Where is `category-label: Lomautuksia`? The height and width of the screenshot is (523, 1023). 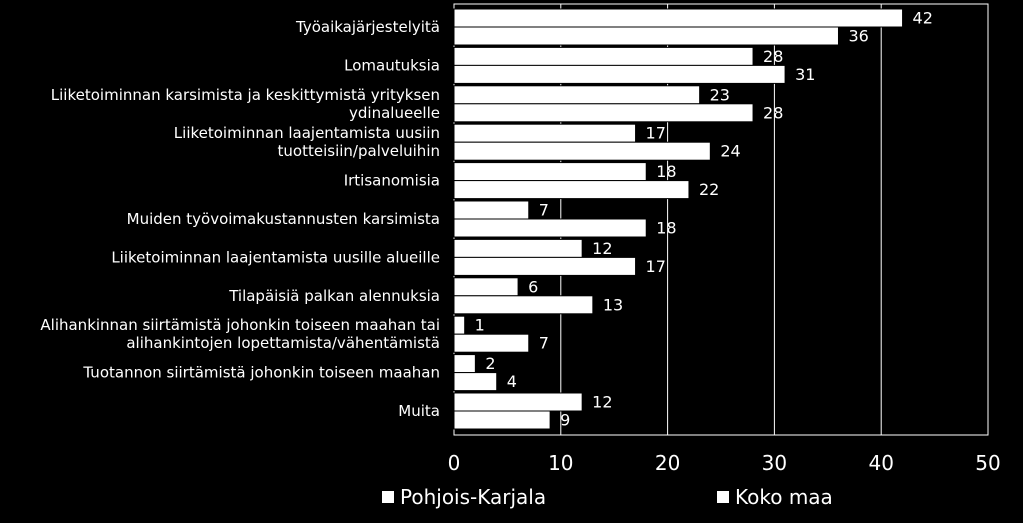
category-label: Lomautuksia is located at coordinates (392, 65).